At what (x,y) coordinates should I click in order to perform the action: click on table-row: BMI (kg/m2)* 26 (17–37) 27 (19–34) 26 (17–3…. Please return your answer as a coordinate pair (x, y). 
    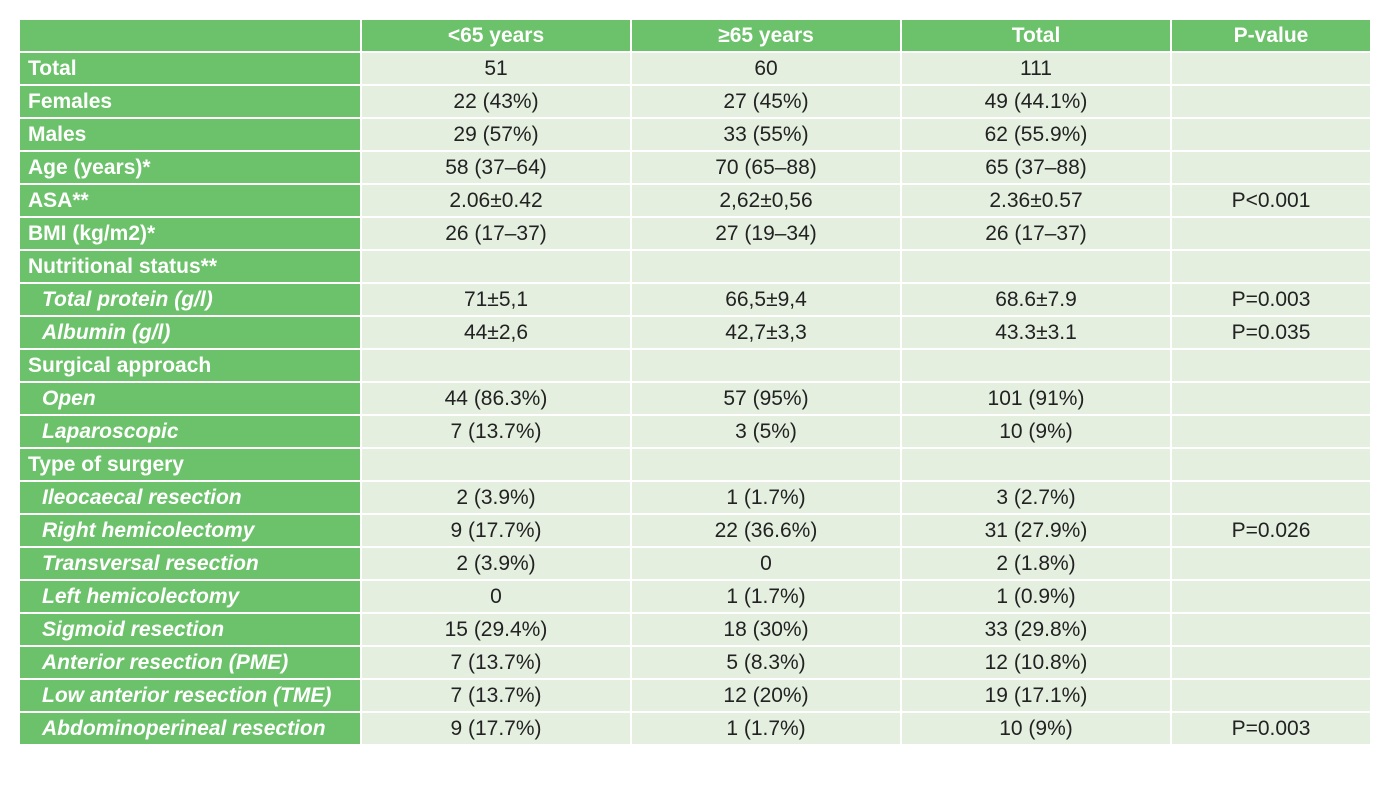
    Looking at the image, I should click on (695, 233).